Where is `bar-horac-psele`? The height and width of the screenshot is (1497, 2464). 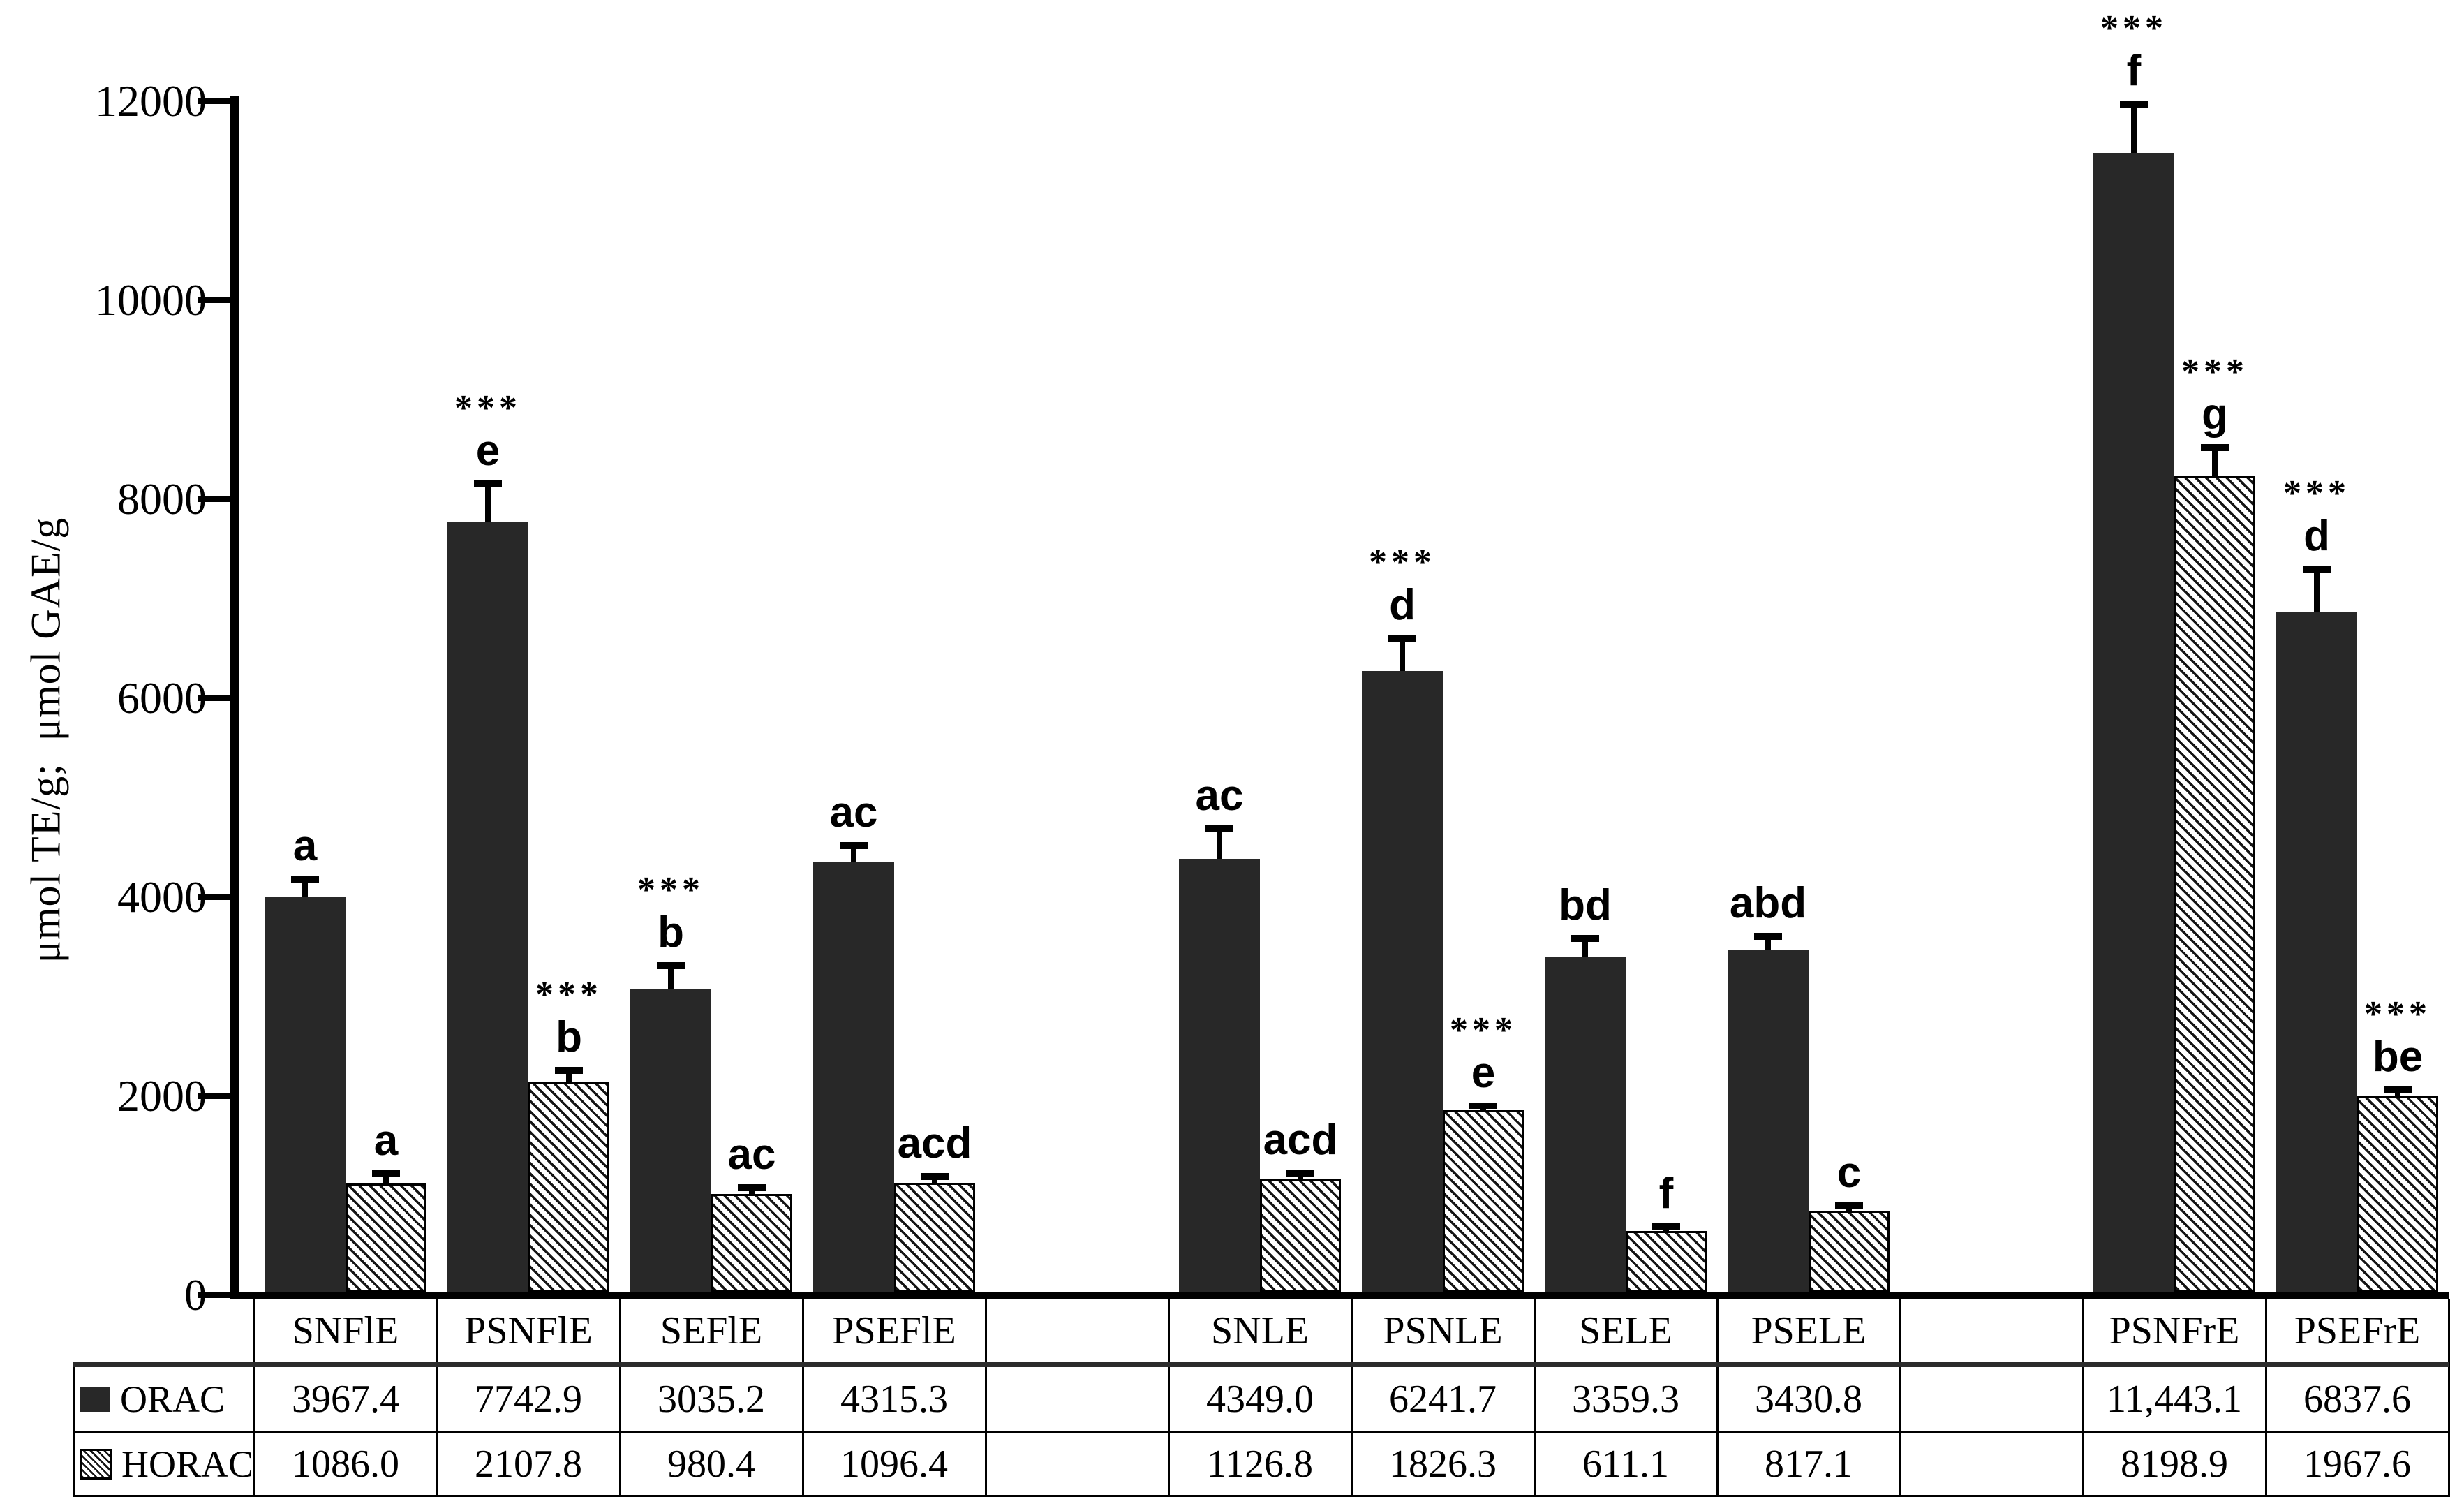
bar-horac-psele is located at coordinates (1849, 1251).